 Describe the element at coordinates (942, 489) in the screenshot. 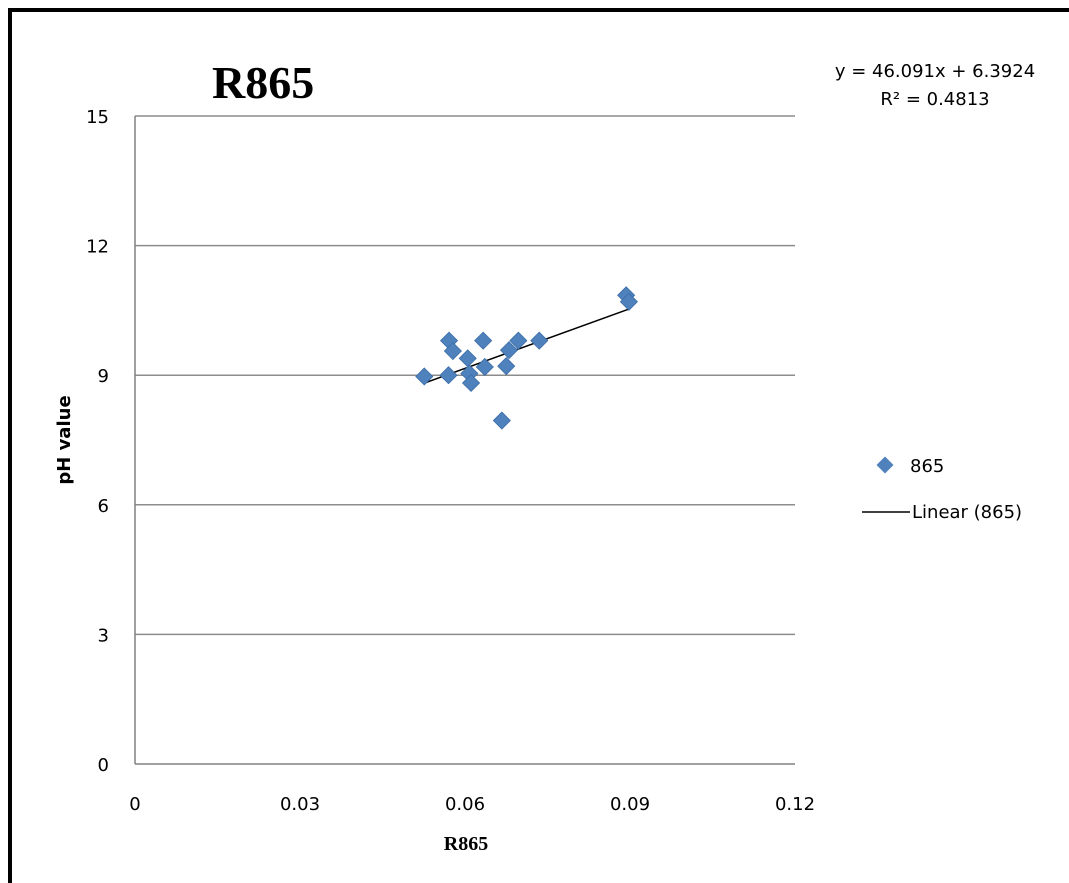

I see `legend: 865 Linear (865)` at that location.